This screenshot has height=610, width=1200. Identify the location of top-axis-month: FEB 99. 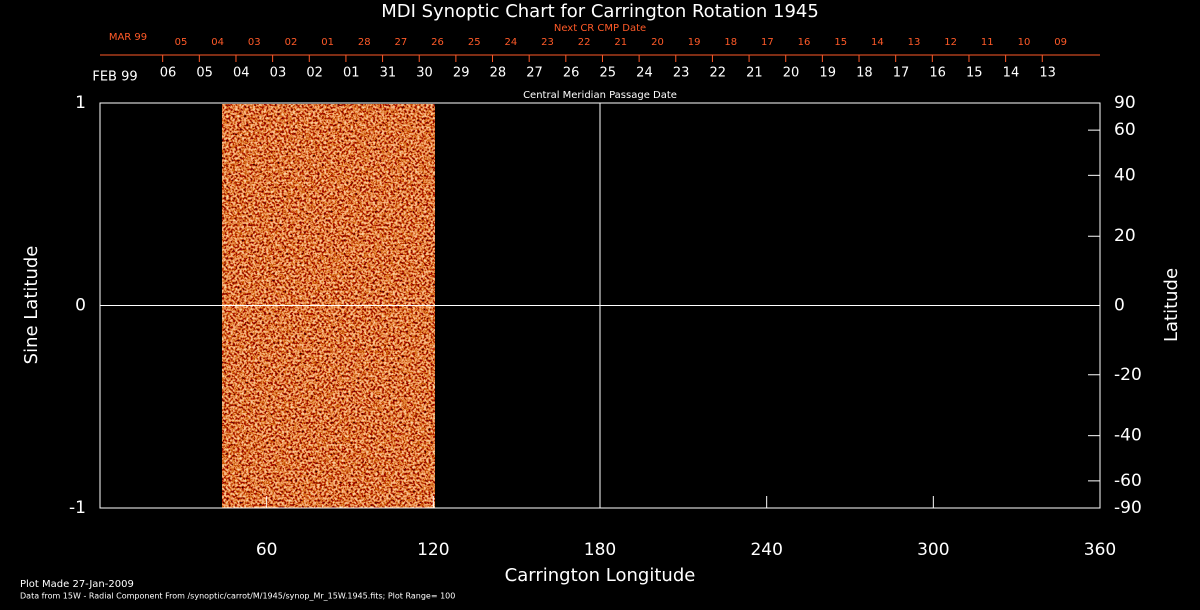
(114, 77).